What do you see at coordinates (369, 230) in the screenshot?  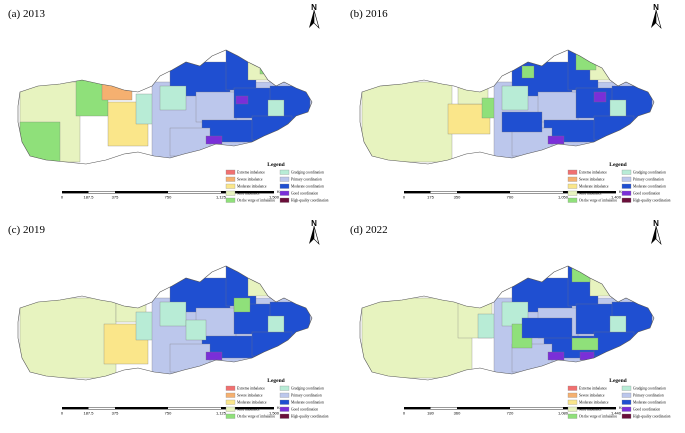 I see `panel-title: (d) 2022` at bounding box center [369, 230].